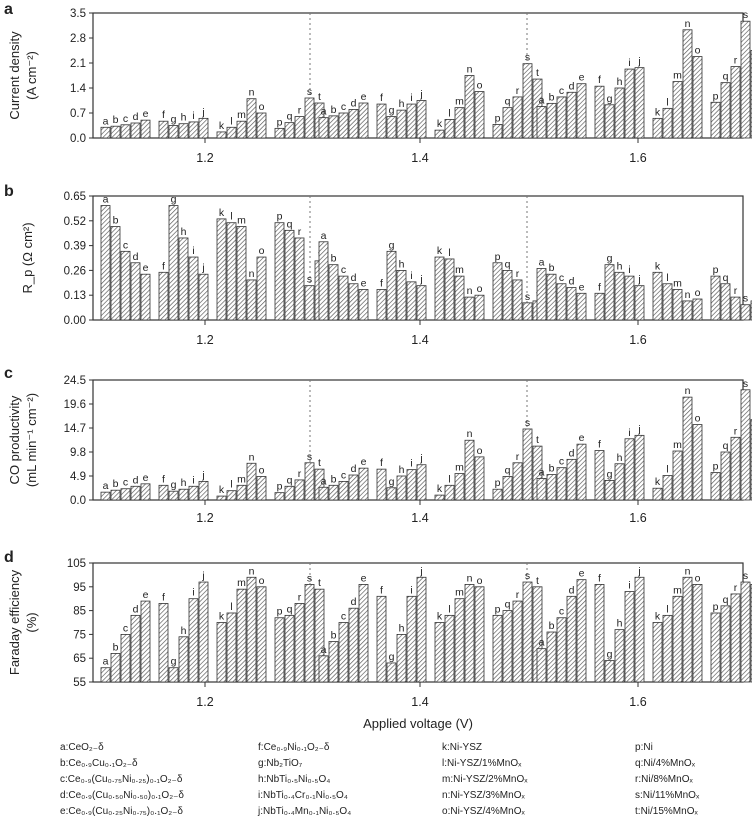 The image size is (752, 826). What do you see at coordinates (498, 483) in the screenshot?
I see `bar-label-c-1.4-p: p` at bounding box center [498, 483].